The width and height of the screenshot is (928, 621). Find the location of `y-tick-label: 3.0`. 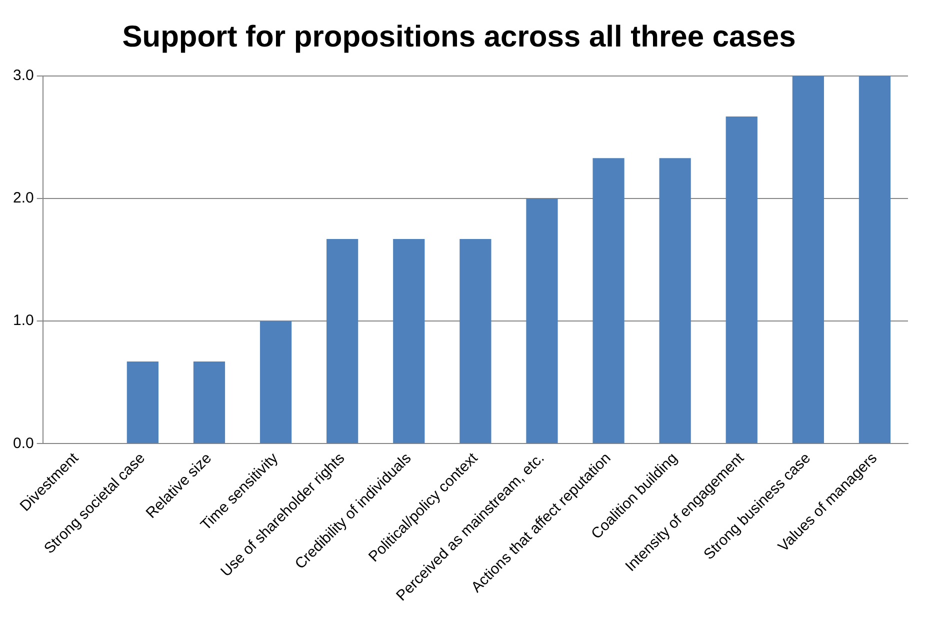

y-tick-label: 3.0 is located at coordinates (23, 75).